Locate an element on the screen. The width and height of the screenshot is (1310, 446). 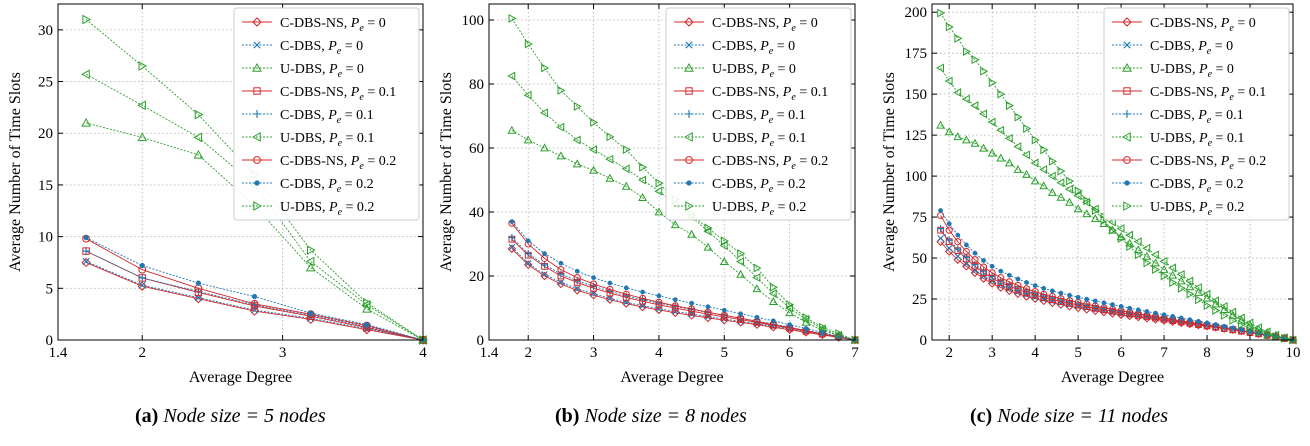
x-axis-label: Average Degree is located at coordinates (671, 377).